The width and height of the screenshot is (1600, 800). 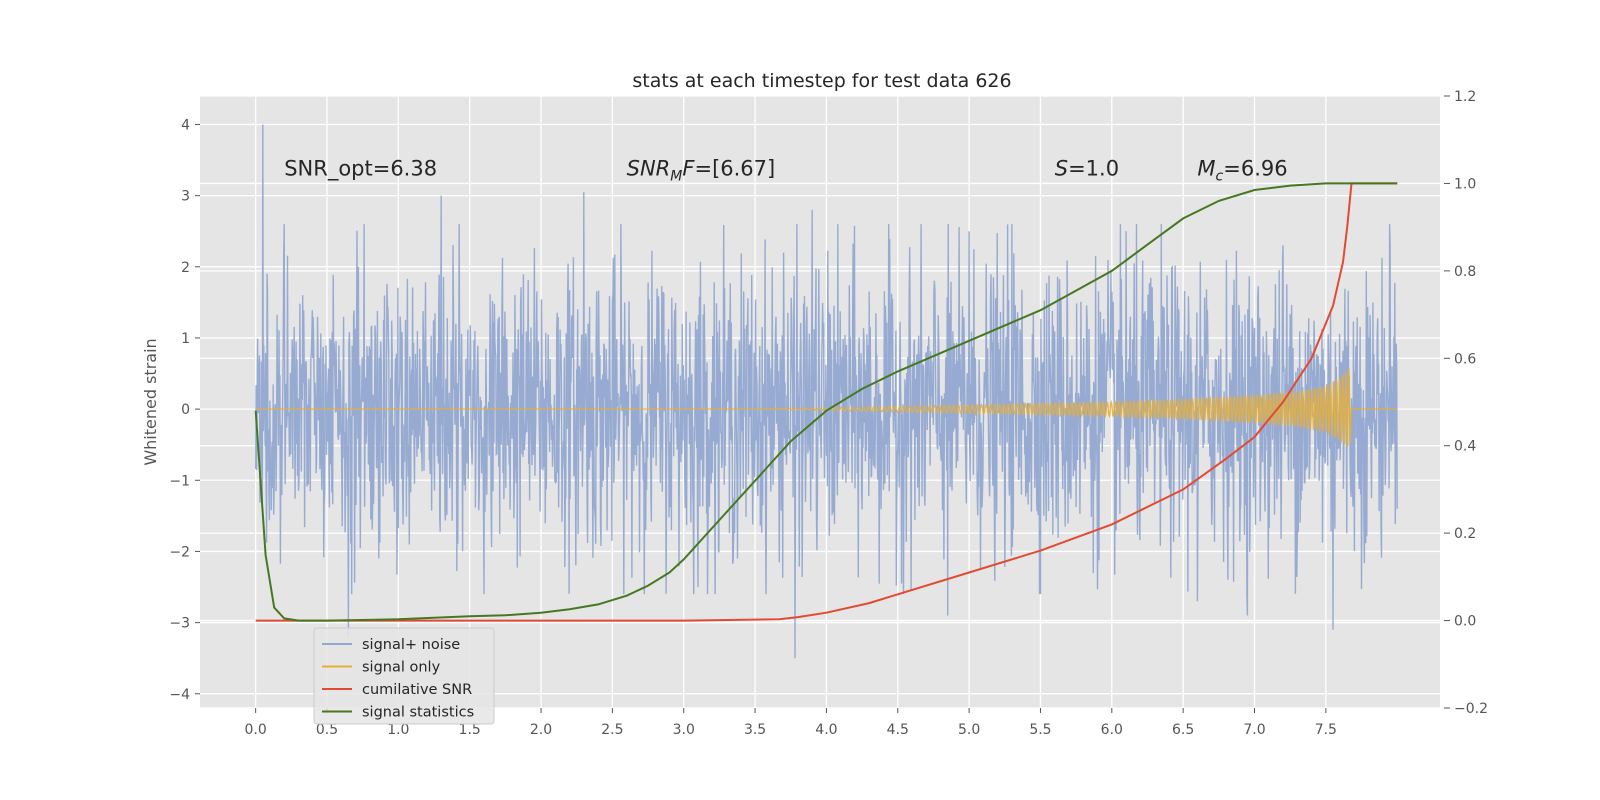 I want to click on x-tick-label: 1.0, so click(x=398, y=730).